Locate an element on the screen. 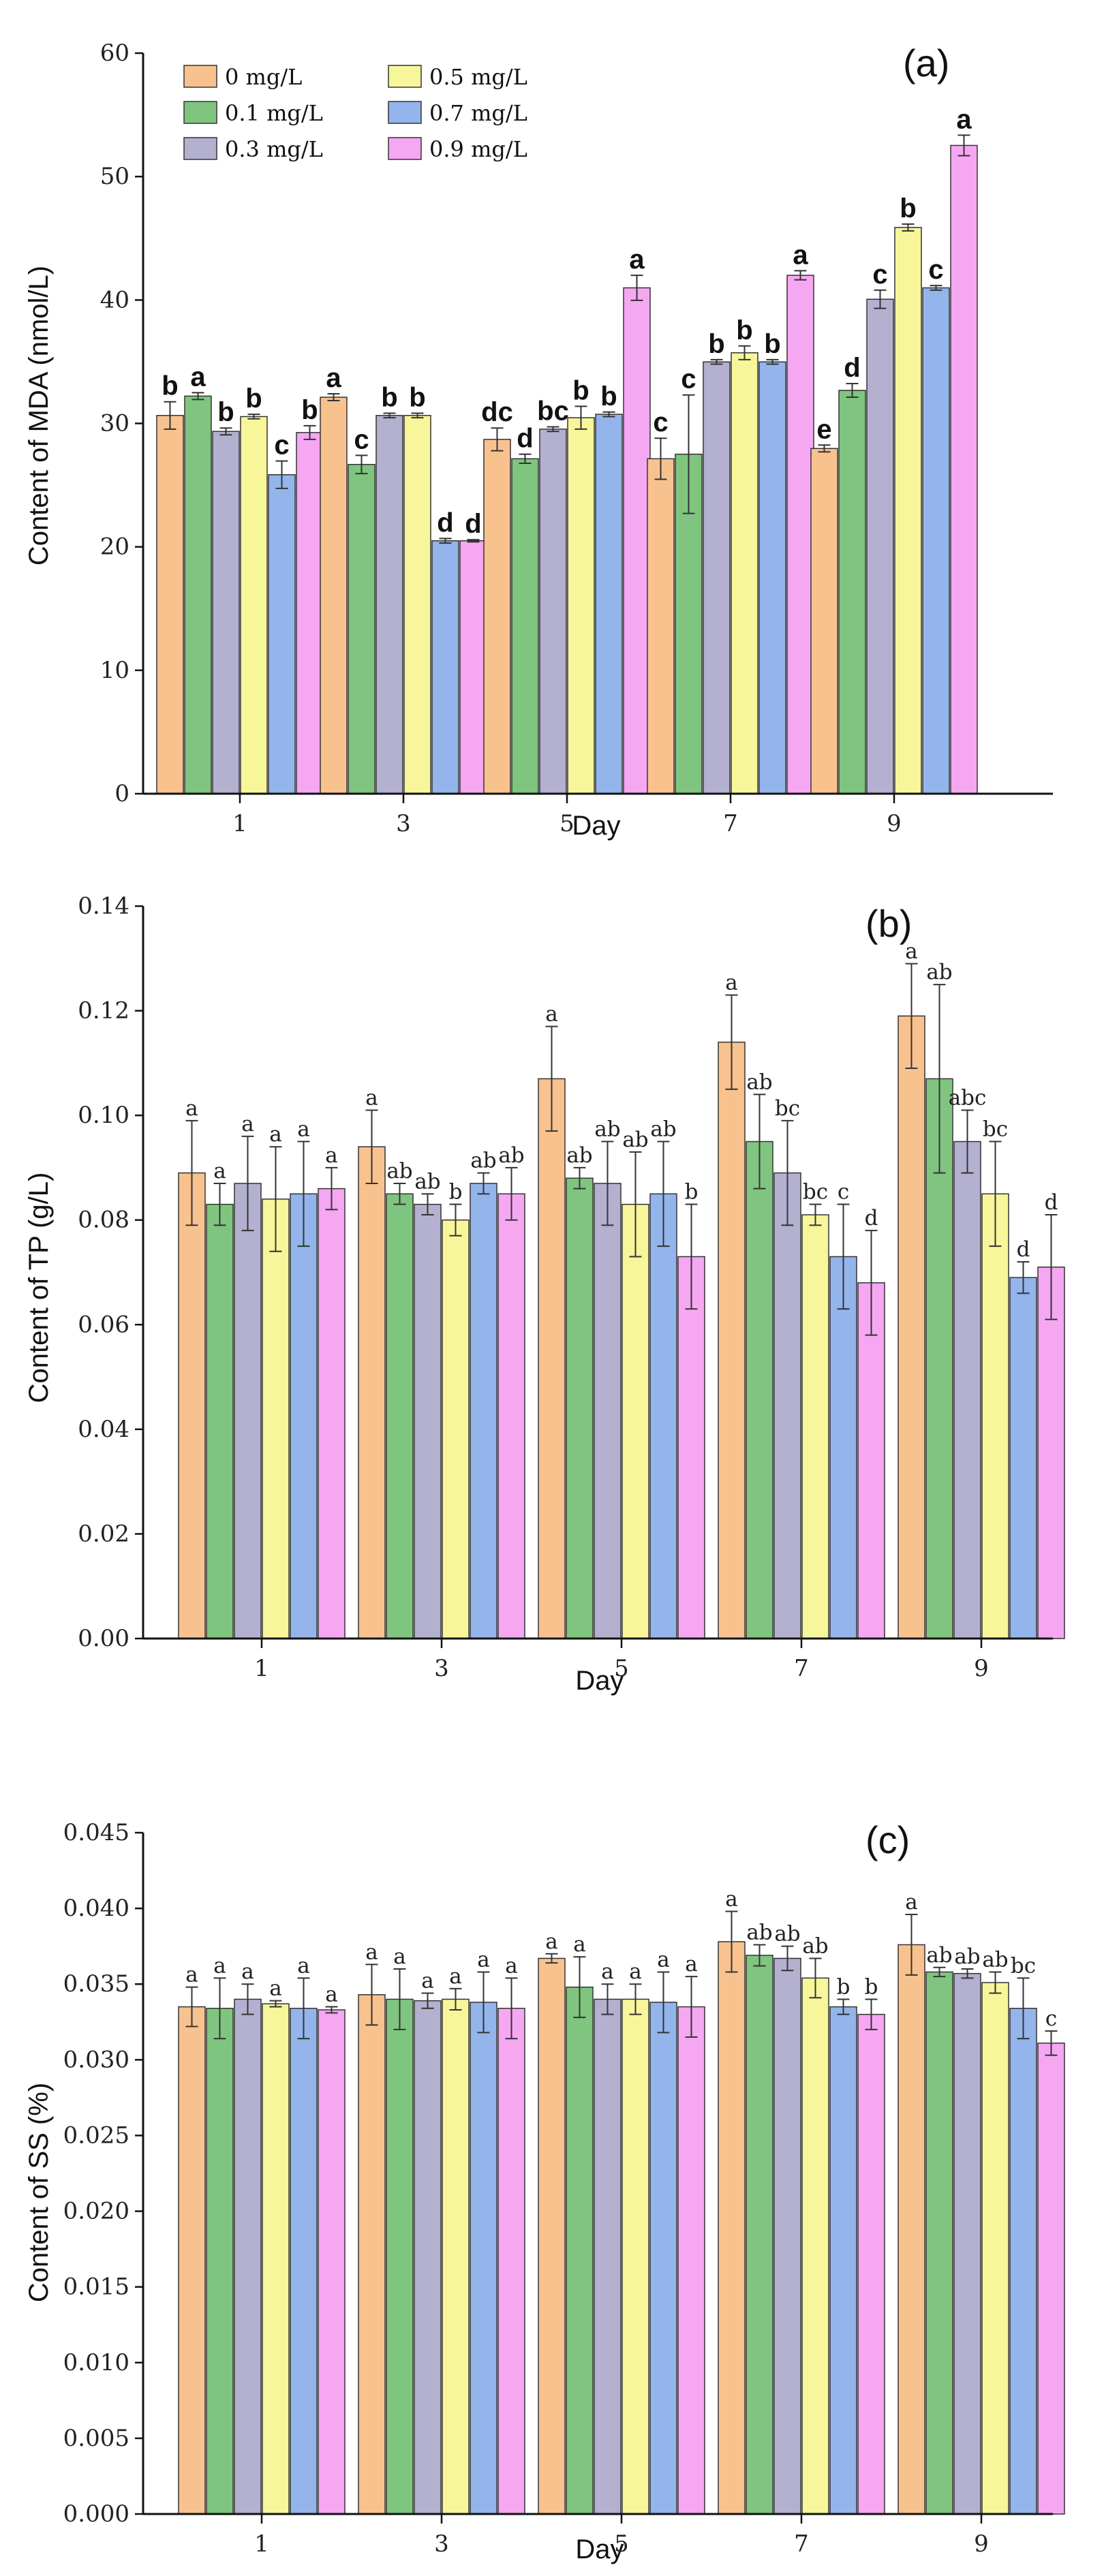 The width and height of the screenshot is (1104, 2576). bar-b-day5-s5 is located at coordinates (691, 1447).